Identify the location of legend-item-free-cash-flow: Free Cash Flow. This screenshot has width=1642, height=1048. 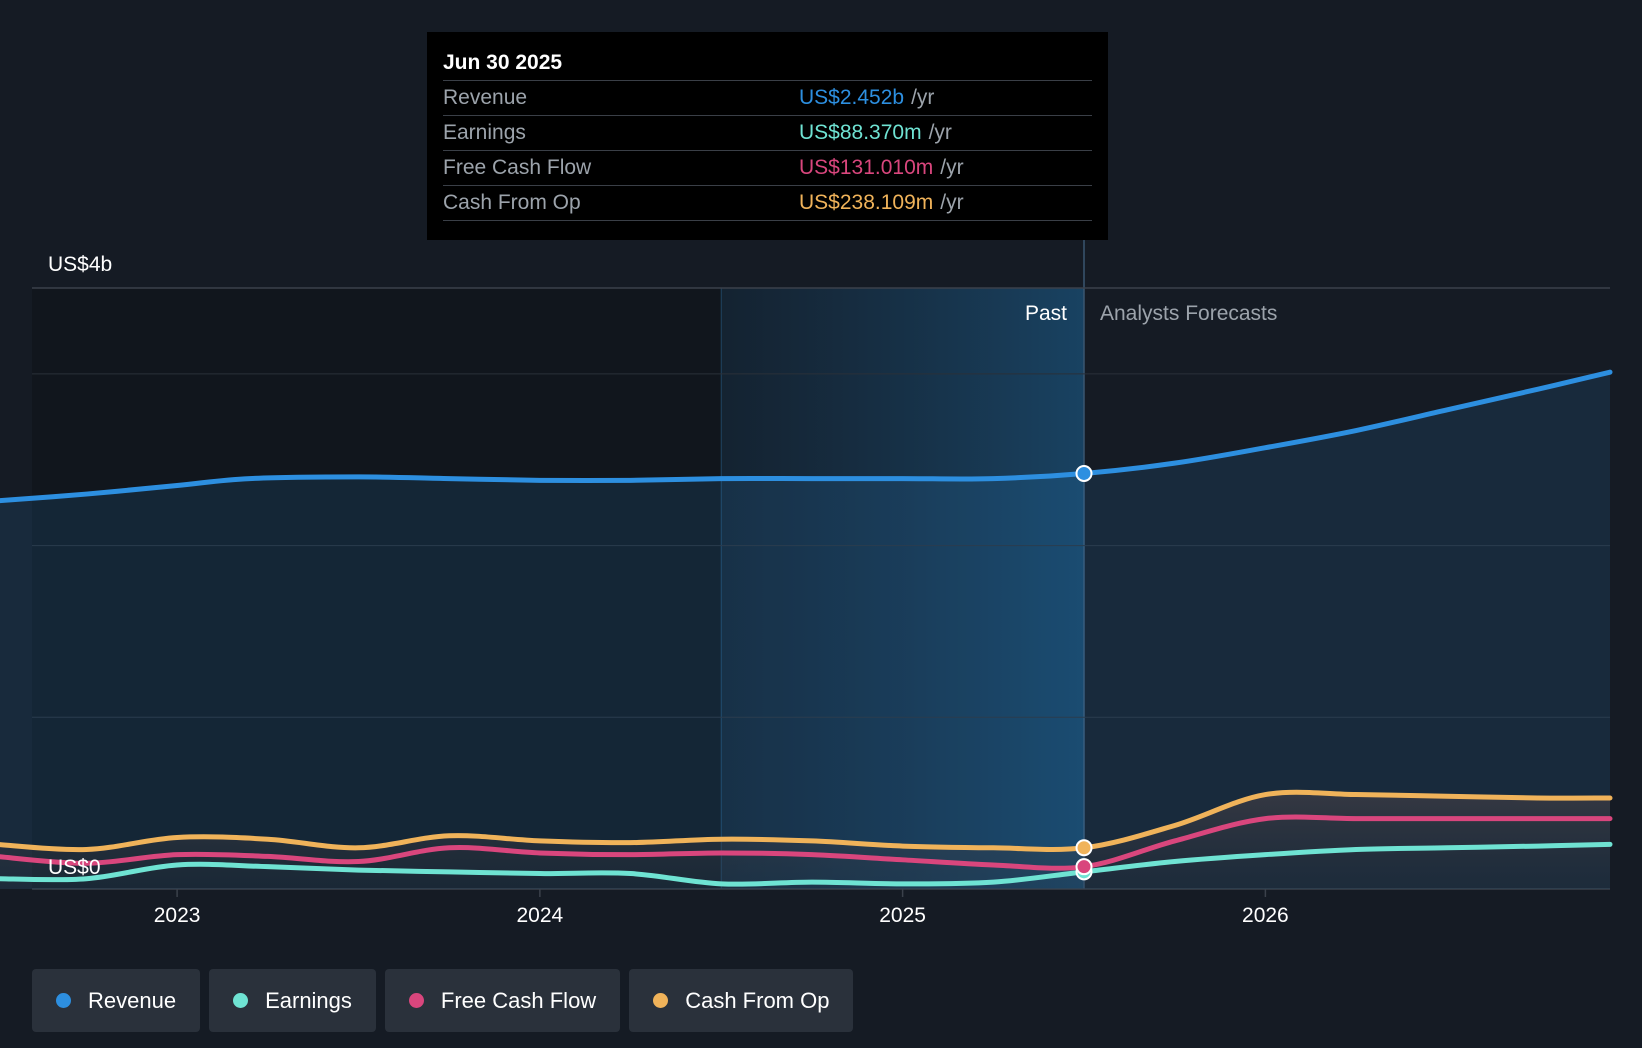
(502, 1000).